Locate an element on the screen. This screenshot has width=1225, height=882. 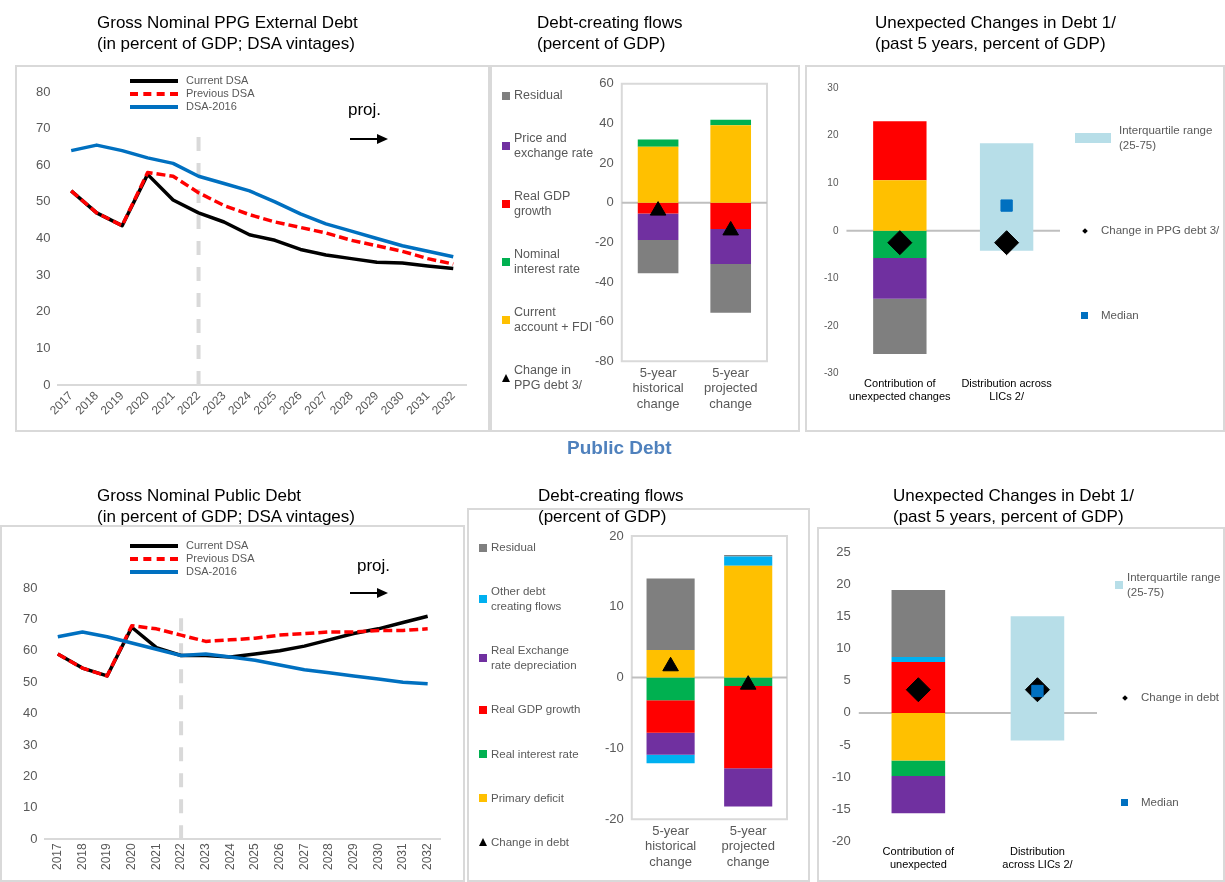
text: proj. is located at coordinates (374, 566).